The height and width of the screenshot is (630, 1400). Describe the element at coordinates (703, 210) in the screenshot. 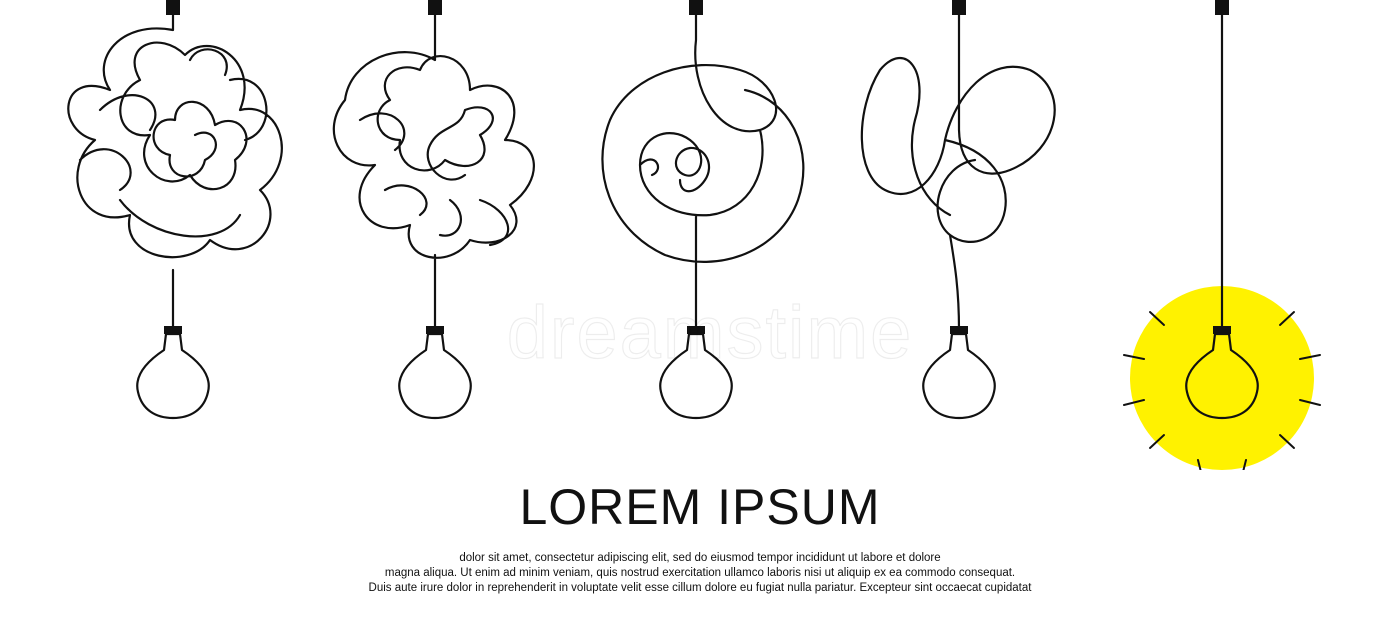

I see `bulb-spiral` at that location.